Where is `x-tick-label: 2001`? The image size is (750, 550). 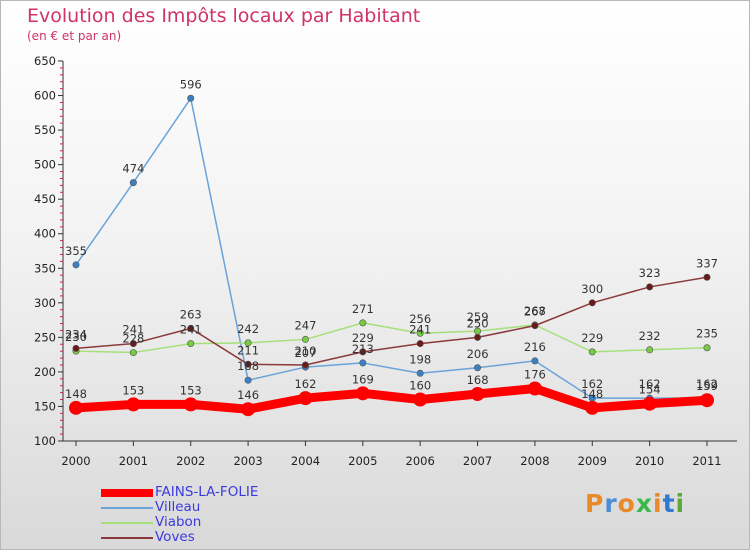
x-tick-label: 2001 is located at coordinates (133, 461).